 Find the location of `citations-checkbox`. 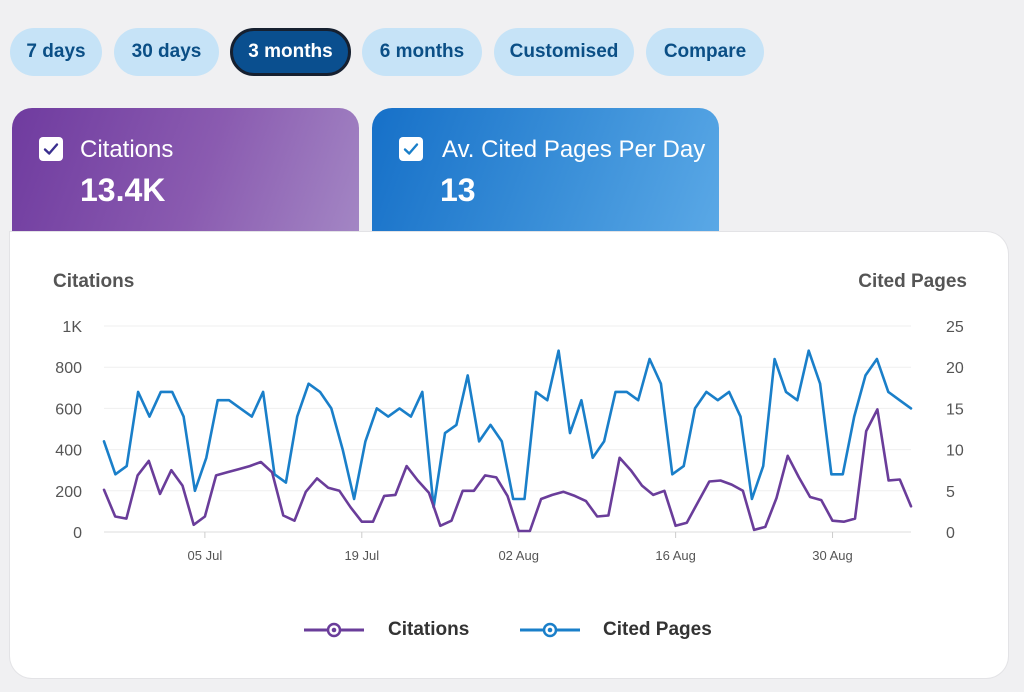

citations-checkbox is located at coordinates (51, 149).